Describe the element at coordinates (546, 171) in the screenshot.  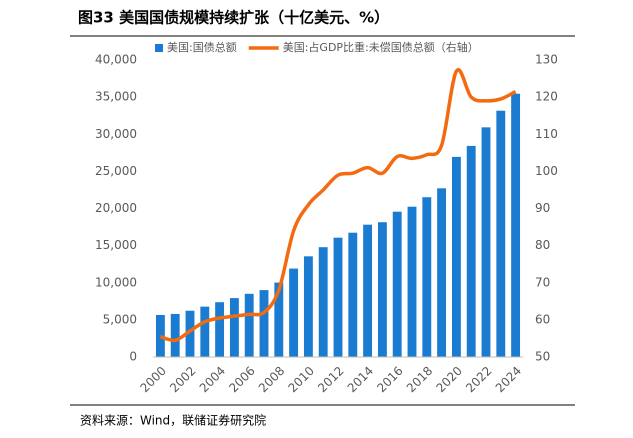
I see `y2-tick-label: 100` at that location.